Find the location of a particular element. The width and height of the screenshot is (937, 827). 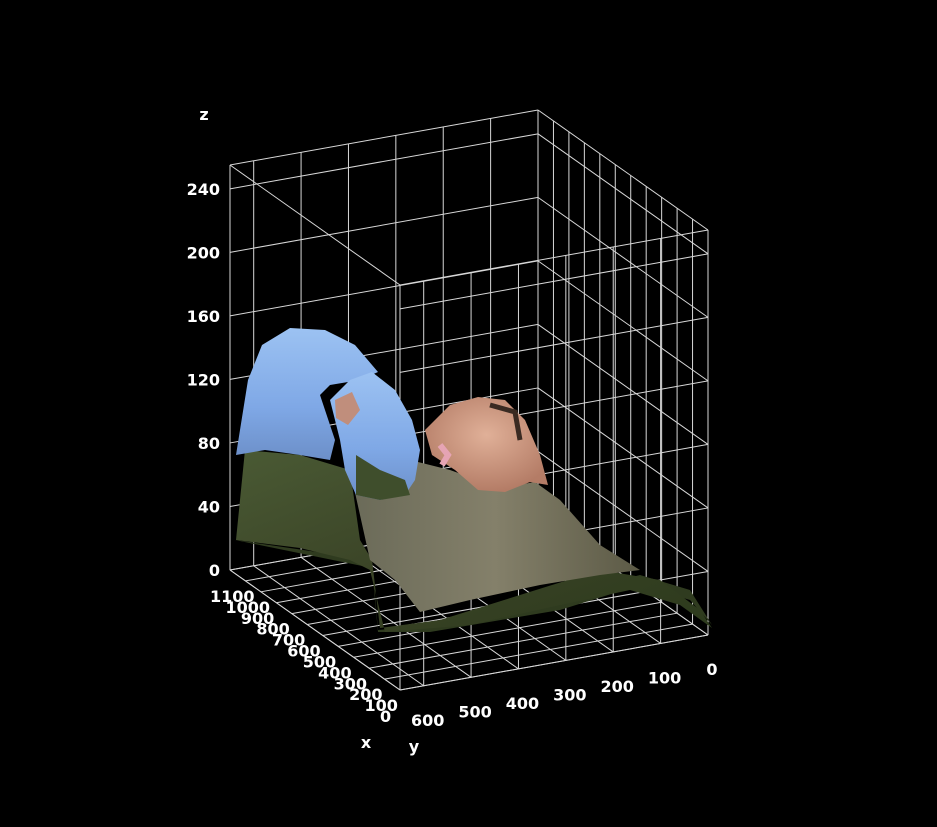

y-tick-label: 100 is located at coordinates (664, 677).